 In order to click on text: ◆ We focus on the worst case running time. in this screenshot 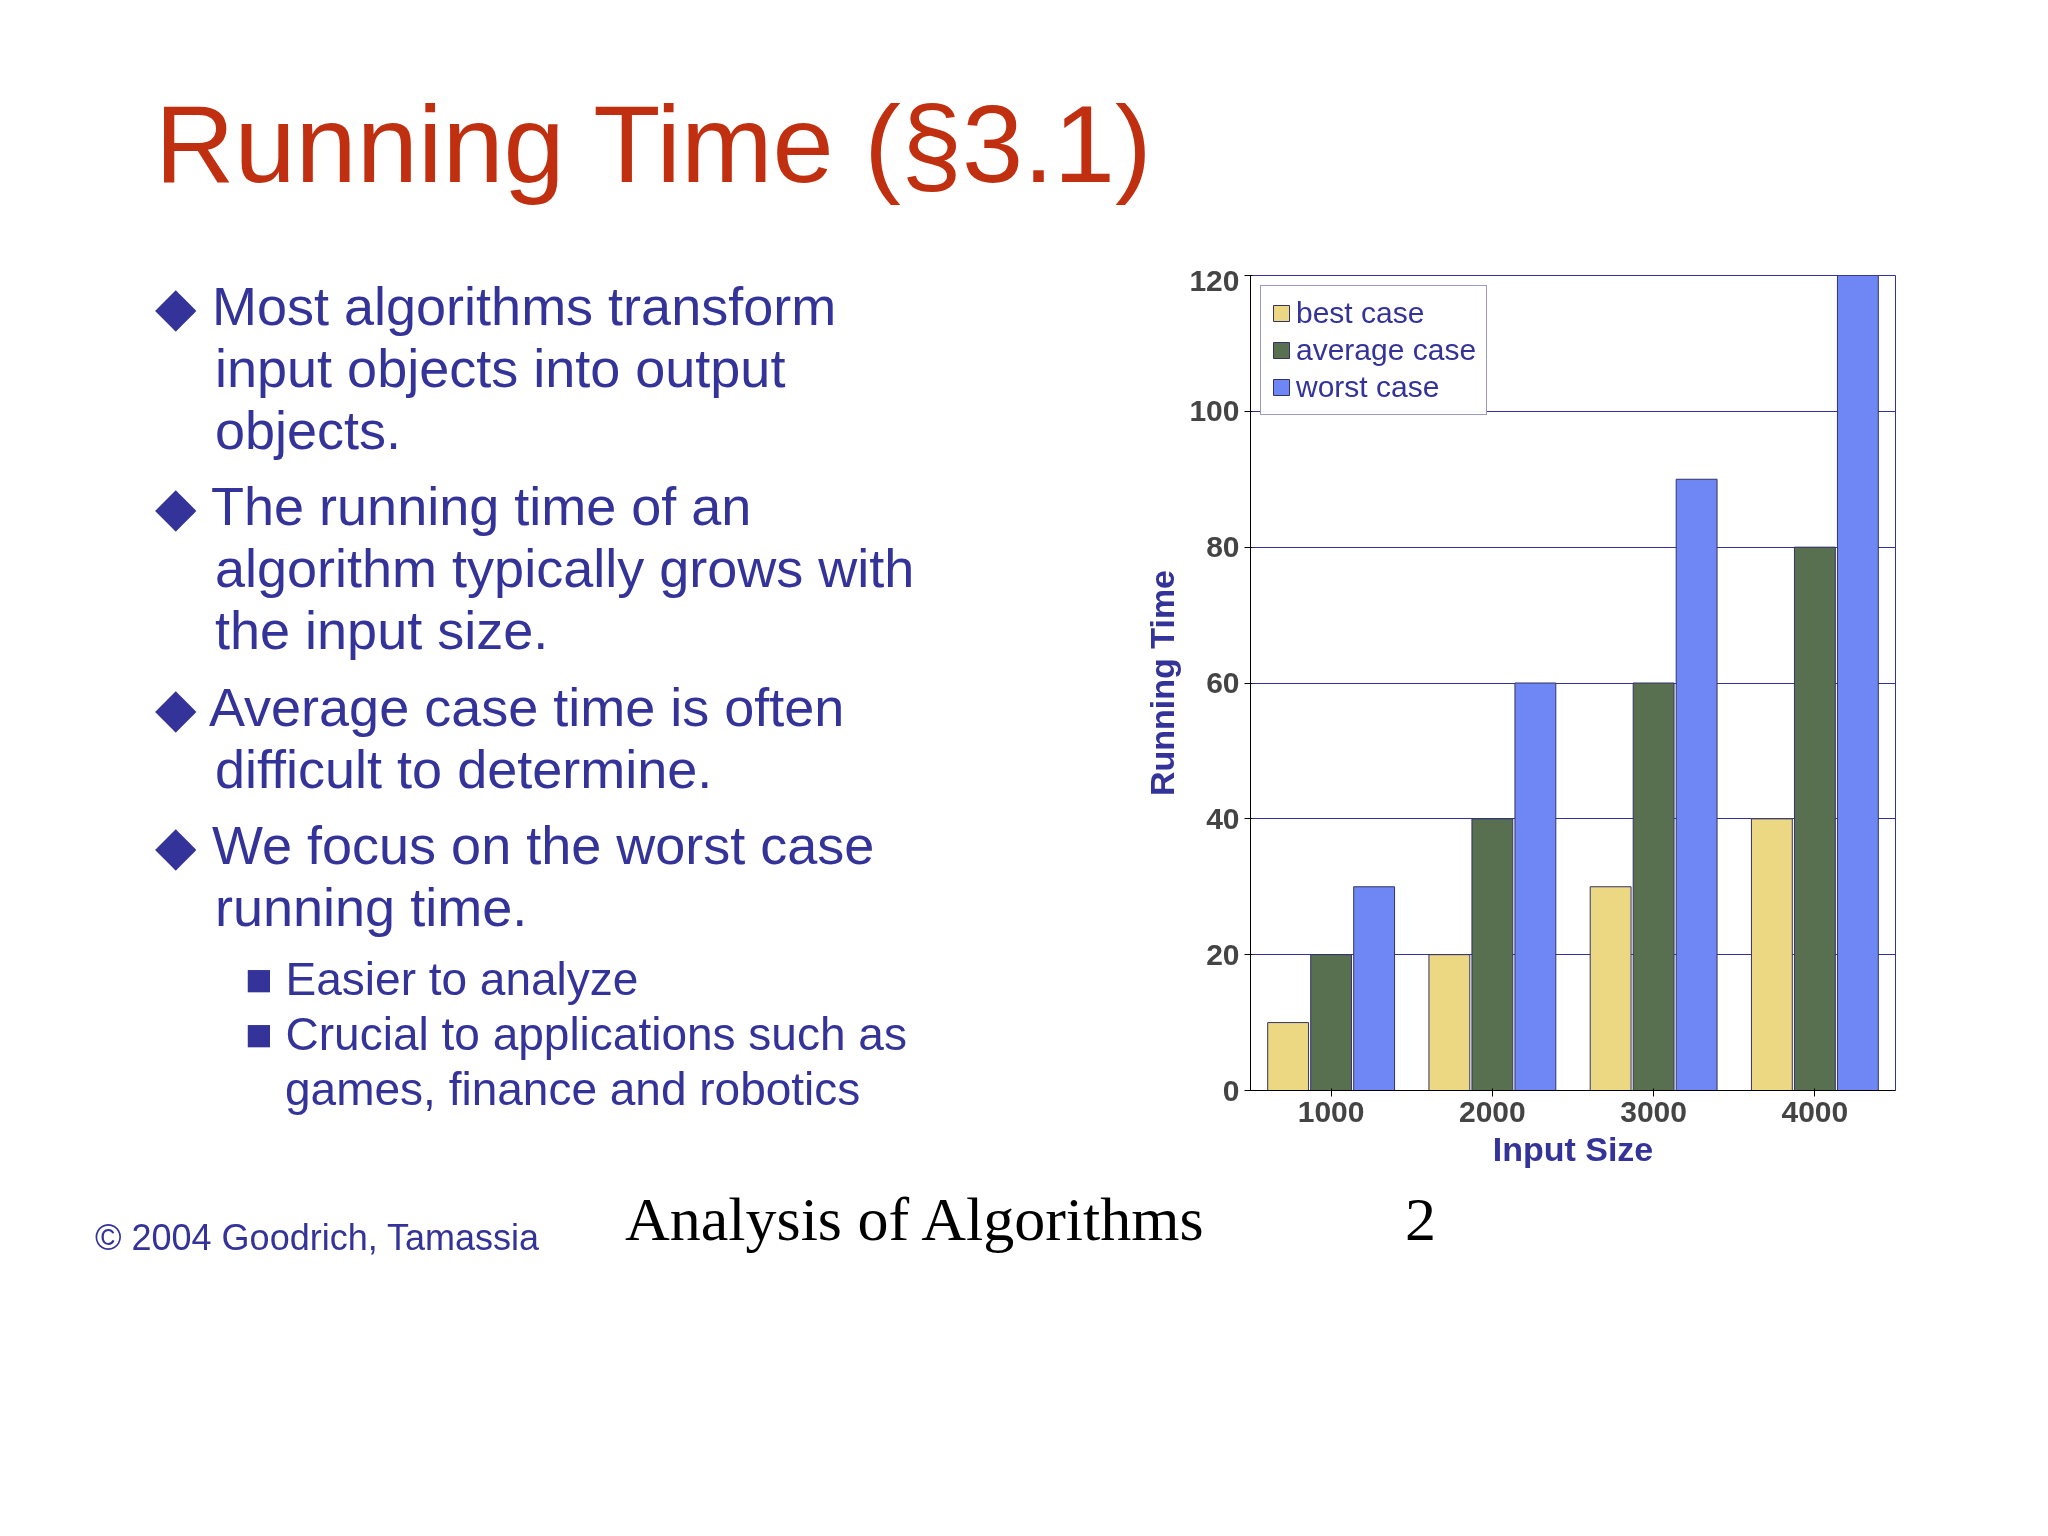, I will do `click(515, 875)`.